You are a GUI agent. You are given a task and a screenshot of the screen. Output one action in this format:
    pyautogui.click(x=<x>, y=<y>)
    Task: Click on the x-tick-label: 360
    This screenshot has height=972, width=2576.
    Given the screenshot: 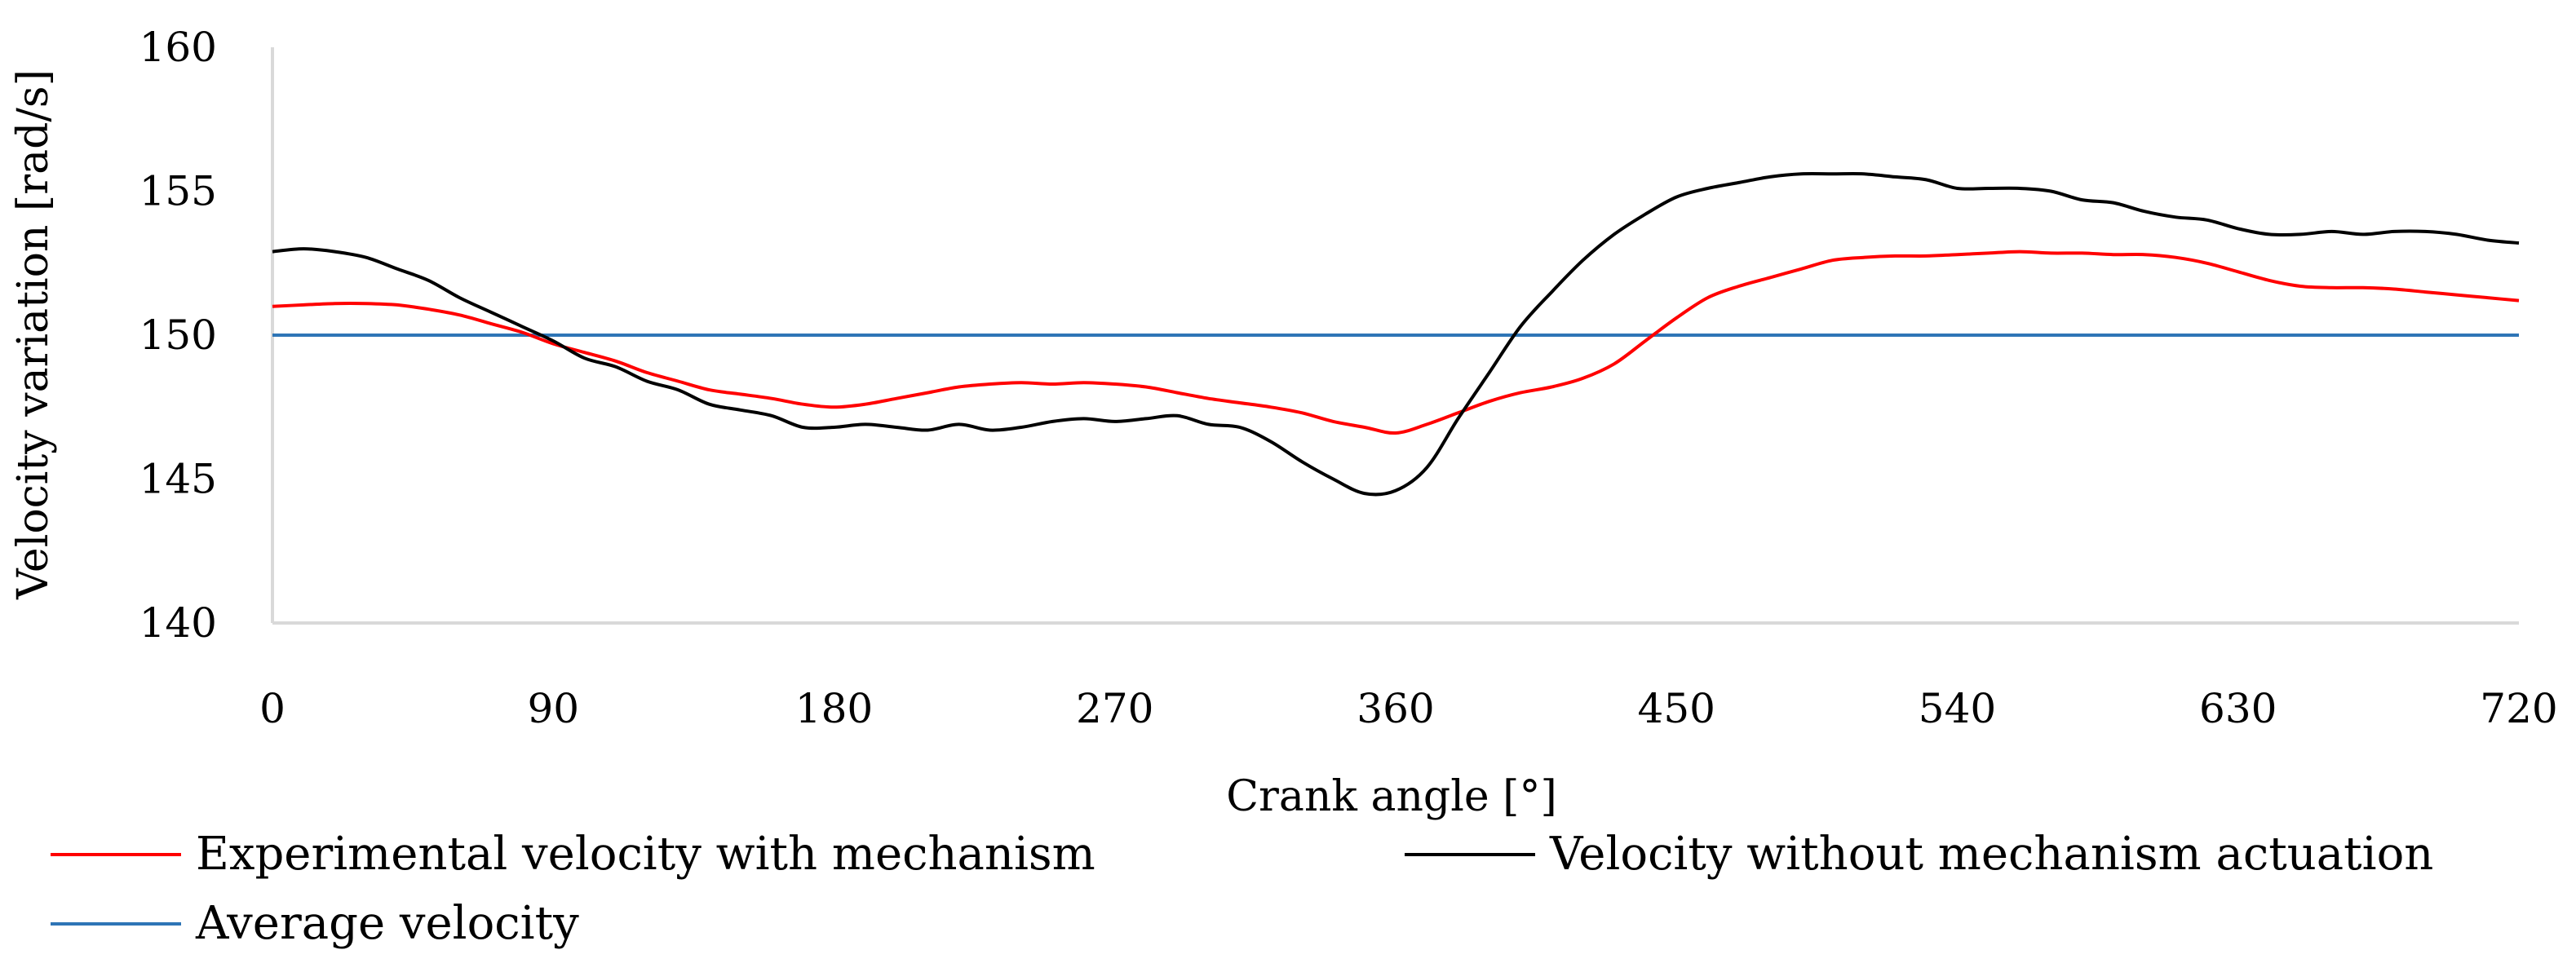 What is the action you would take?
    pyautogui.click(x=1395, y=708)
    